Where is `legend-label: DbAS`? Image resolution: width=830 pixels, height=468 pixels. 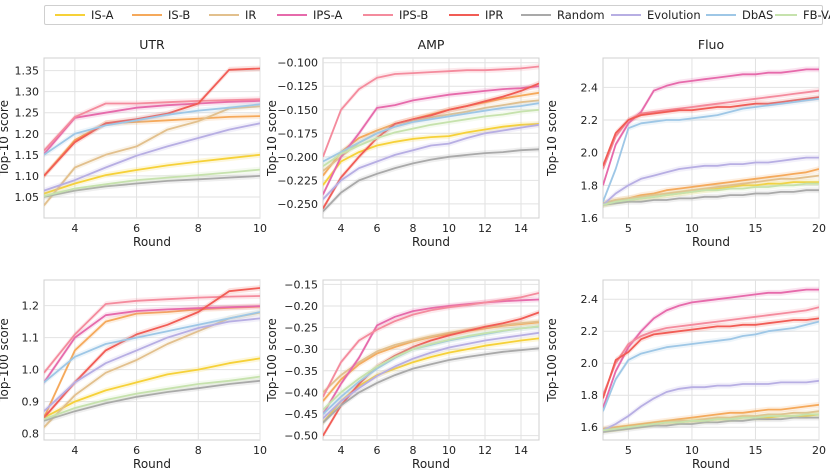 legend-label: DbAS is located at coordinates (758, 15).